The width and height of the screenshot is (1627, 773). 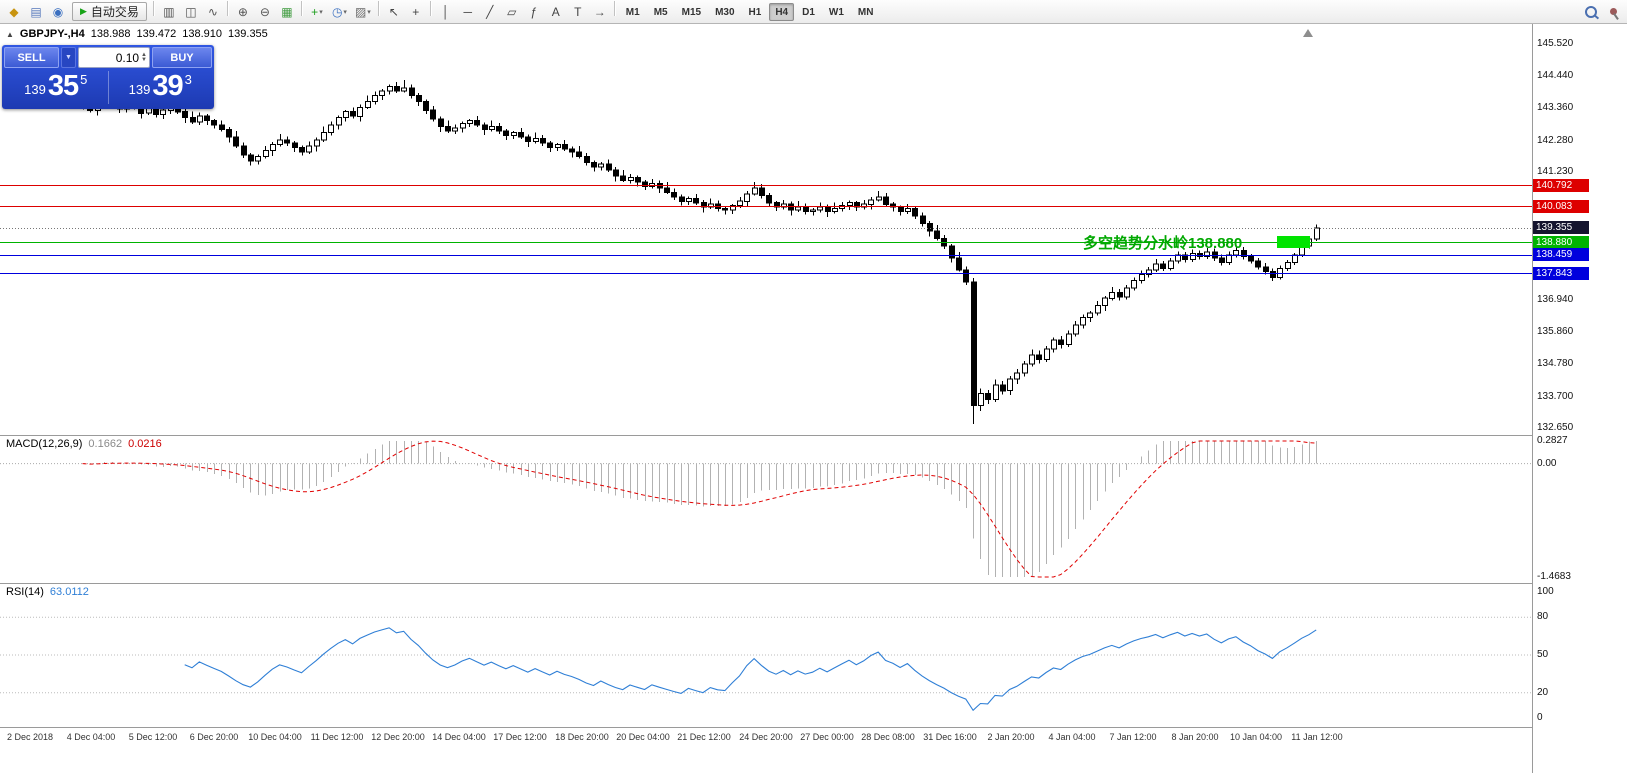 I want to click on macd-histogram, so click(x=703, y=509).